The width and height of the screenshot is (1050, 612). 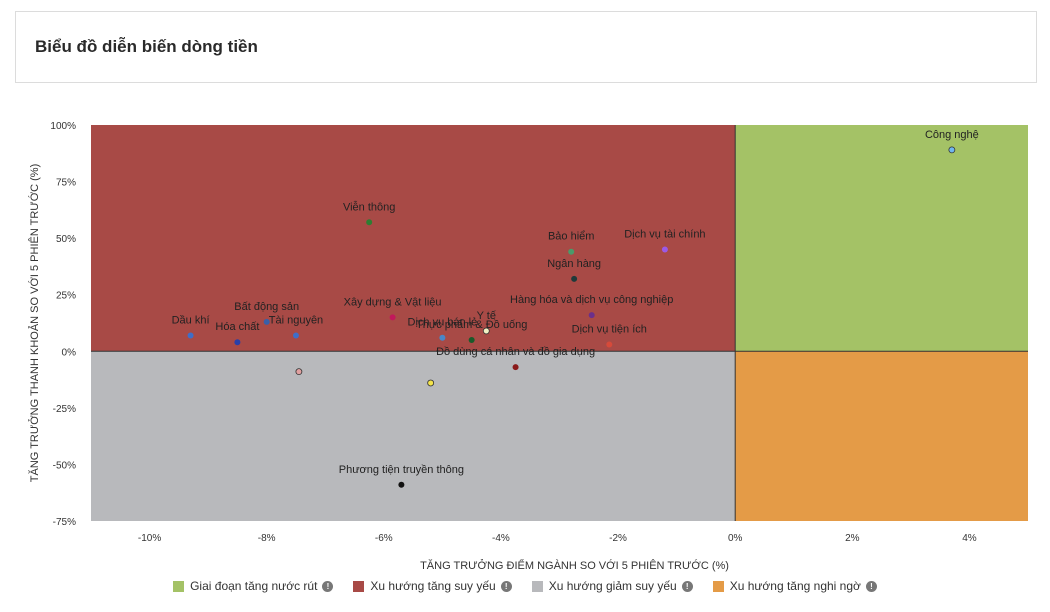 What do you see at coordinates (401, 470) in the screenshot?
I see `point-label: Phương tiện truyền thông` at bounding box center [401, 470].